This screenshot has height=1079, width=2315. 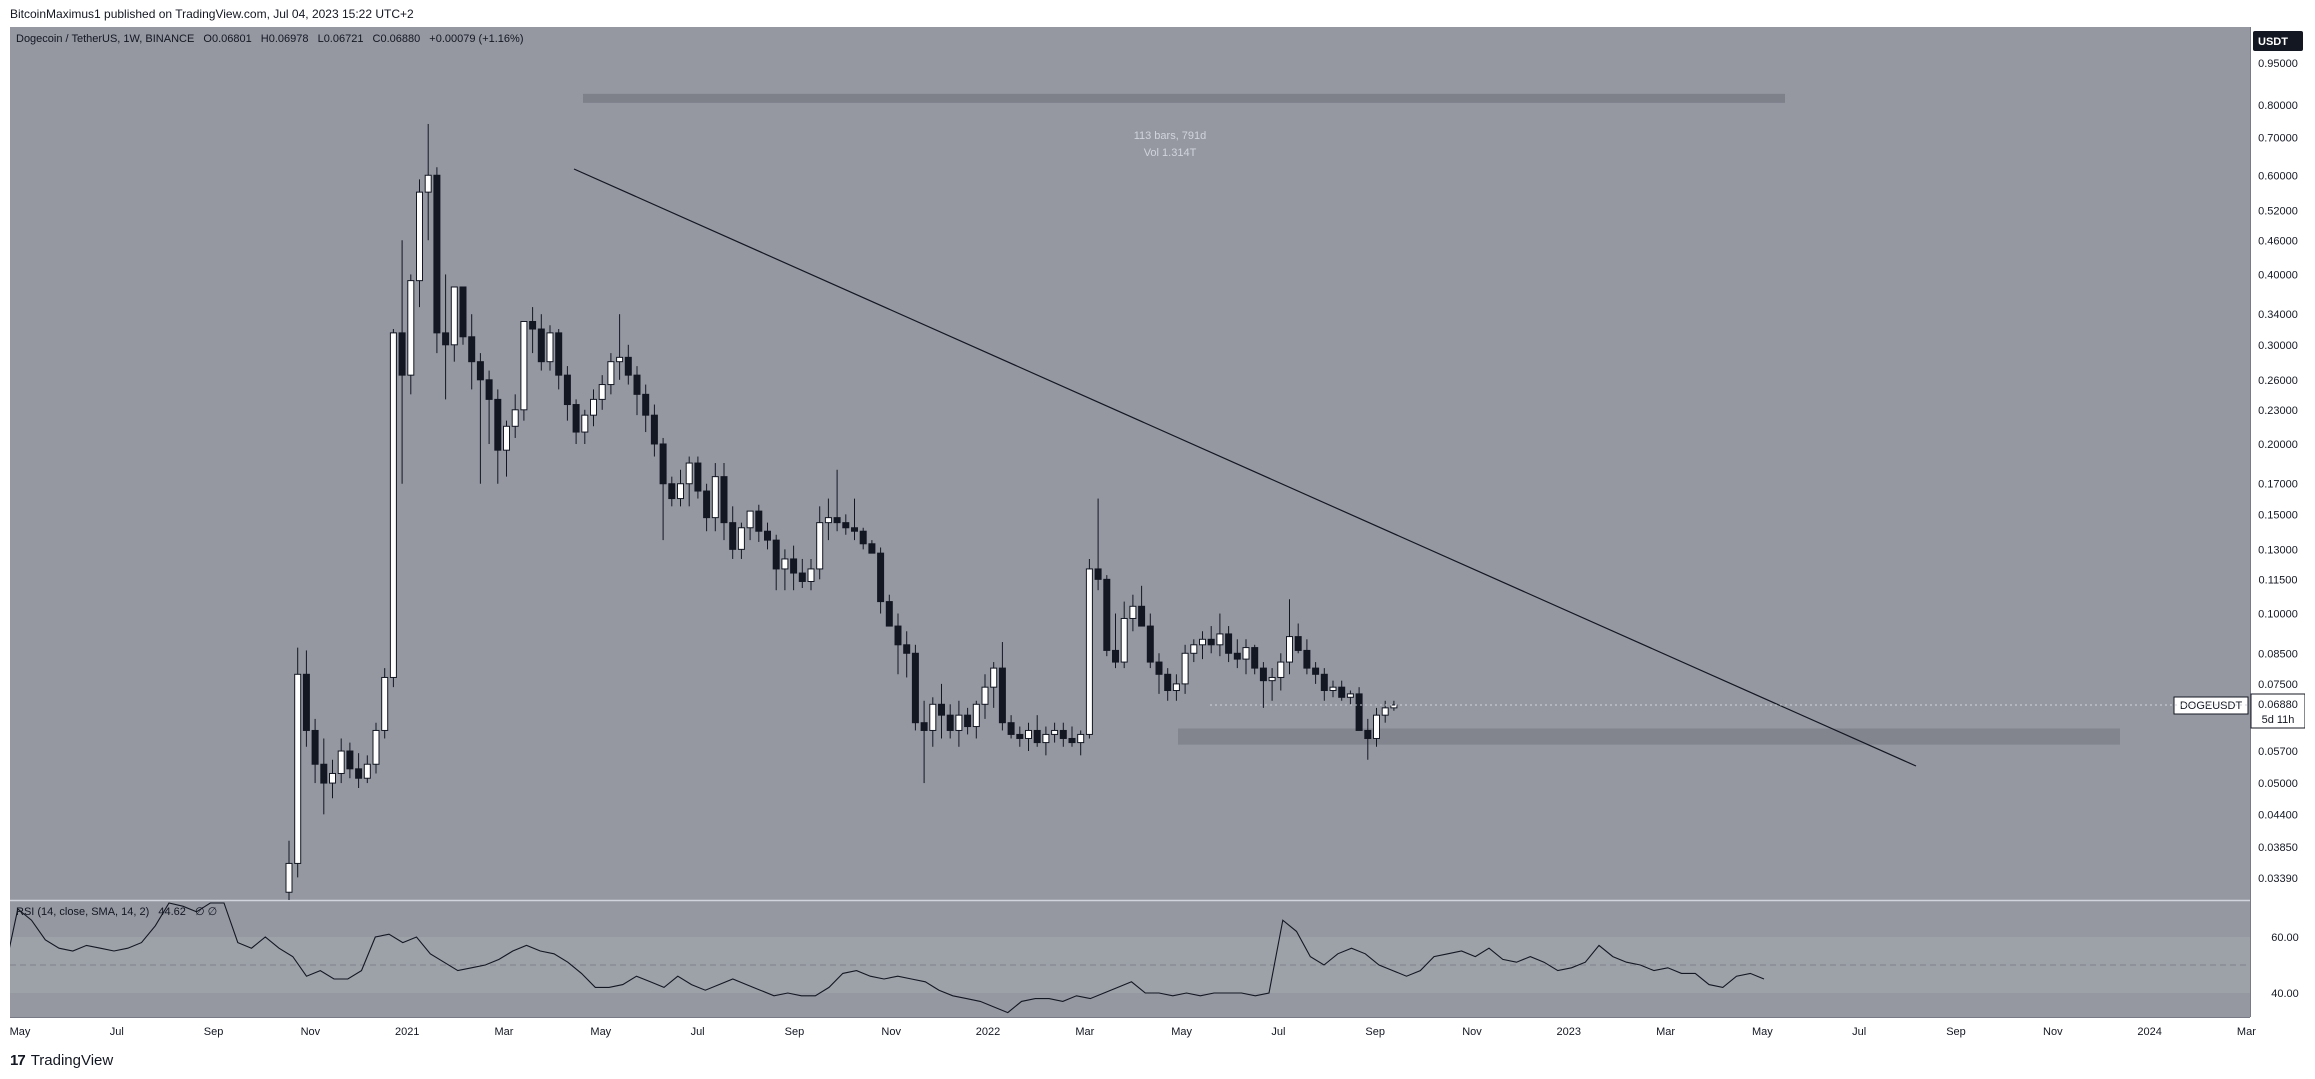 What do you see at coordinates (2278, 848) in the screenshot?
I see `price-tick-label: 0.03850` at bounding box center [2278, 848].